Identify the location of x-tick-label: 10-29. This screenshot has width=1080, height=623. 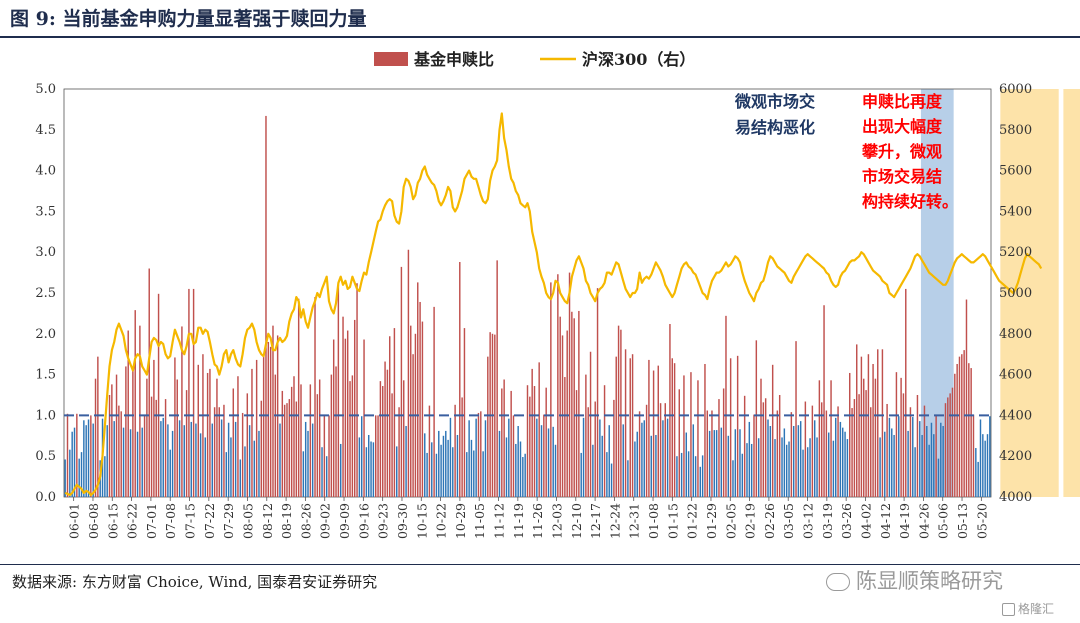
(460, 521).